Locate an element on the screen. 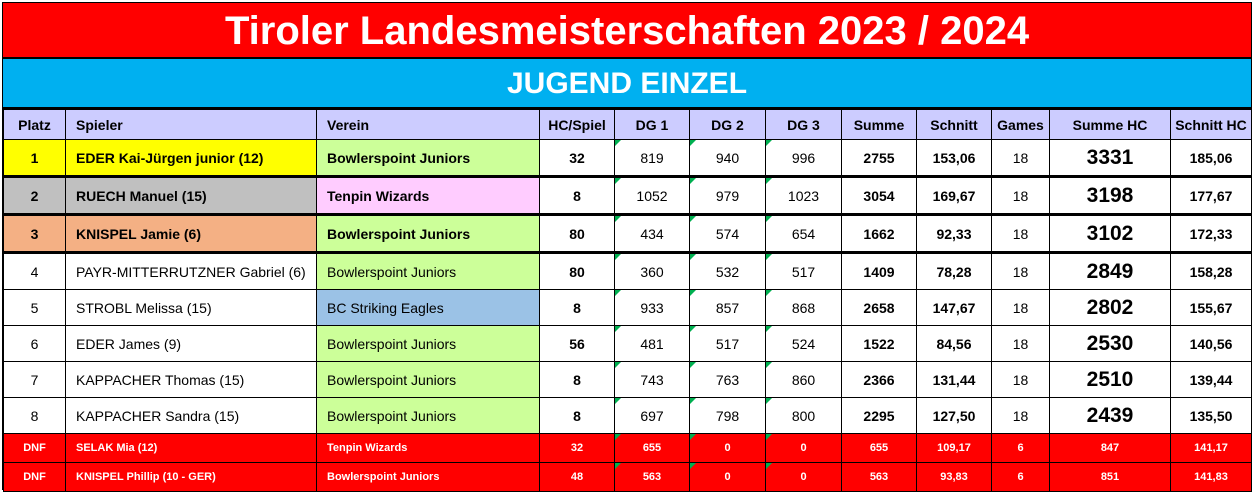 This screenshot has height=494, width=1254. cell-summe: 1409 is located at coordinates (879, 271).